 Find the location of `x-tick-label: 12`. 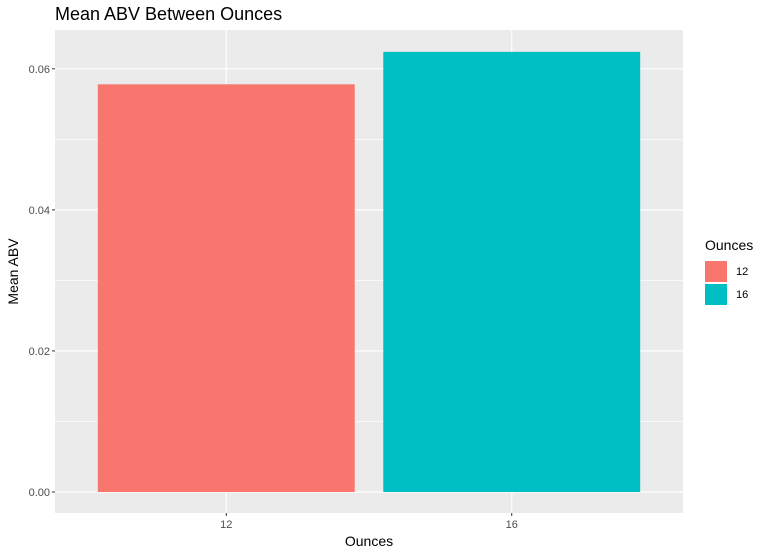

x-tick-label: 12 is located at coordinates (226, 525).